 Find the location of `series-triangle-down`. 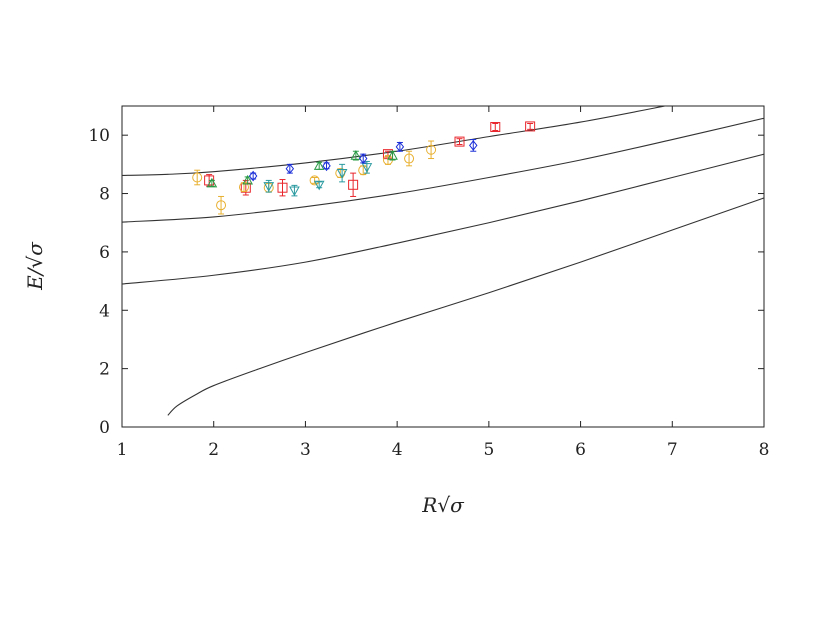

series-triangle-down is located at coordinates (318, 178).